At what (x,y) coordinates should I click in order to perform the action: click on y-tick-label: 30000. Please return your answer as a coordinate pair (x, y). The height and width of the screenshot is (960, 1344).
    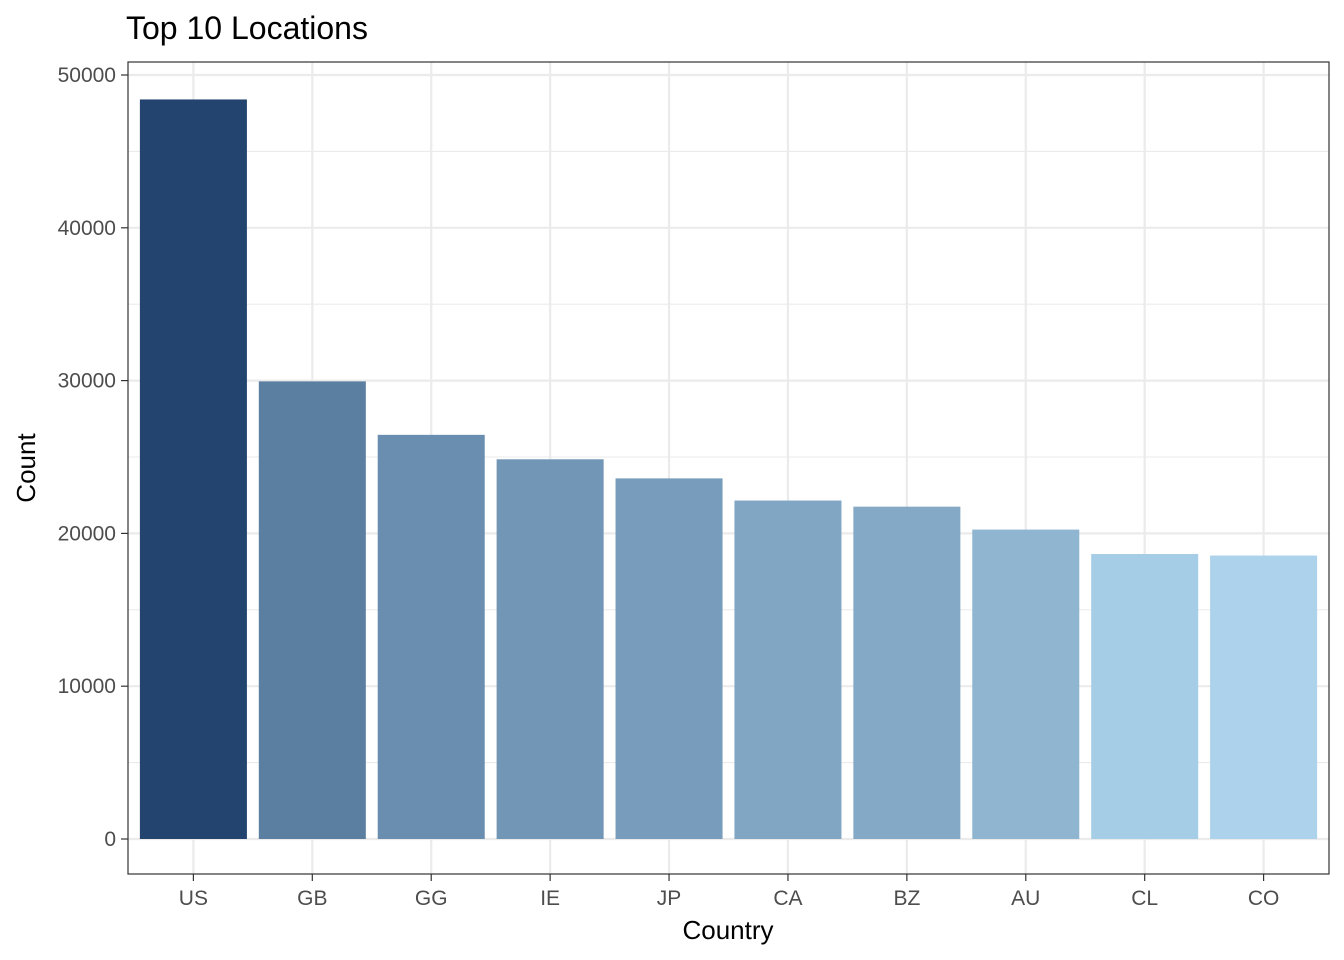
    Looking at the image, I should click on (87, 381).